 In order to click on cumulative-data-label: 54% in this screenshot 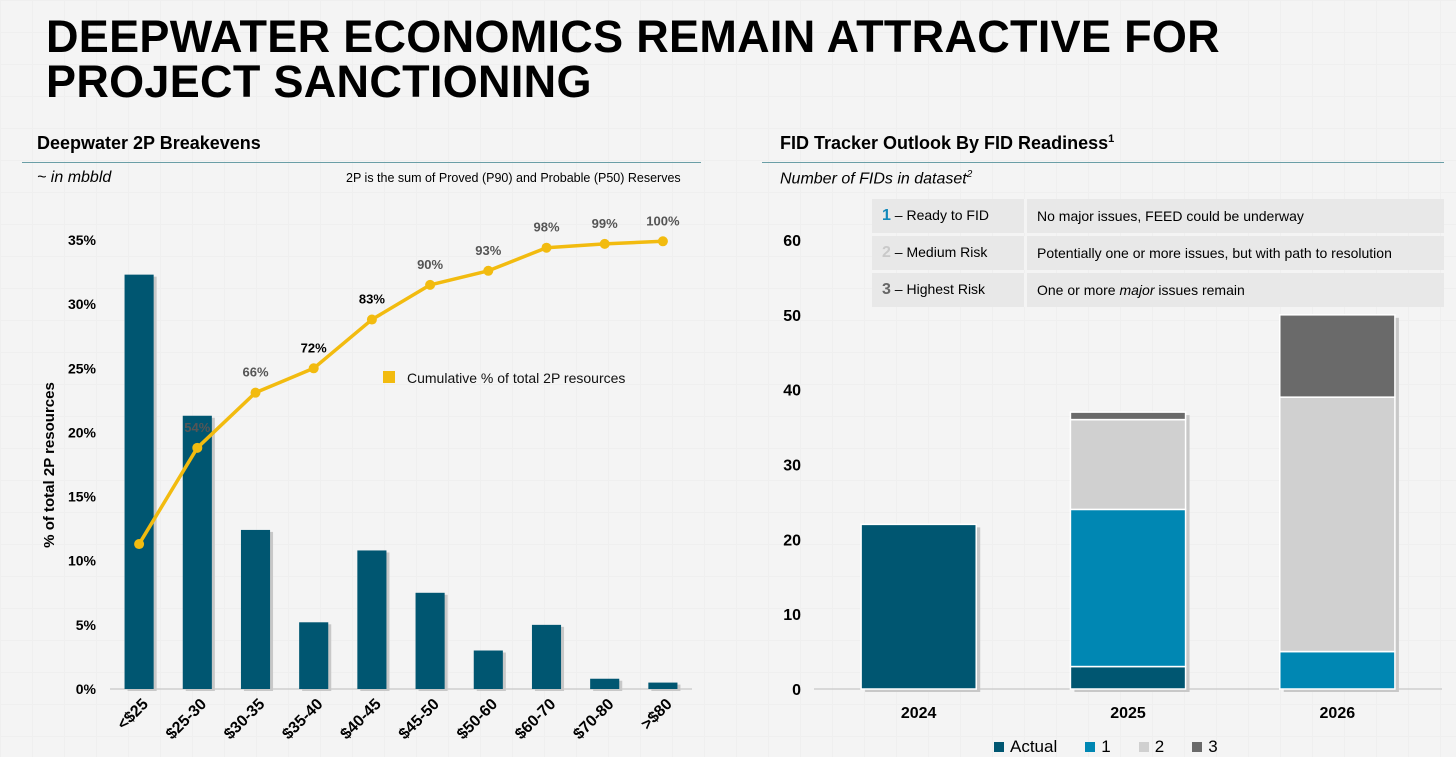, I will do `click(197, 427)`.